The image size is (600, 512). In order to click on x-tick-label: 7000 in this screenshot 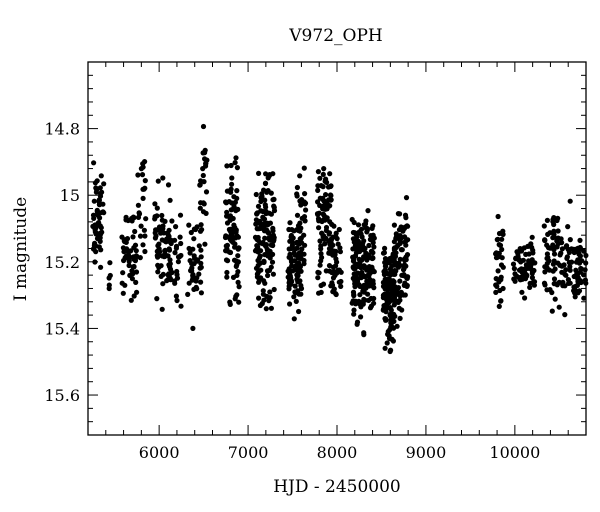, I will do `click(248, 452)`.